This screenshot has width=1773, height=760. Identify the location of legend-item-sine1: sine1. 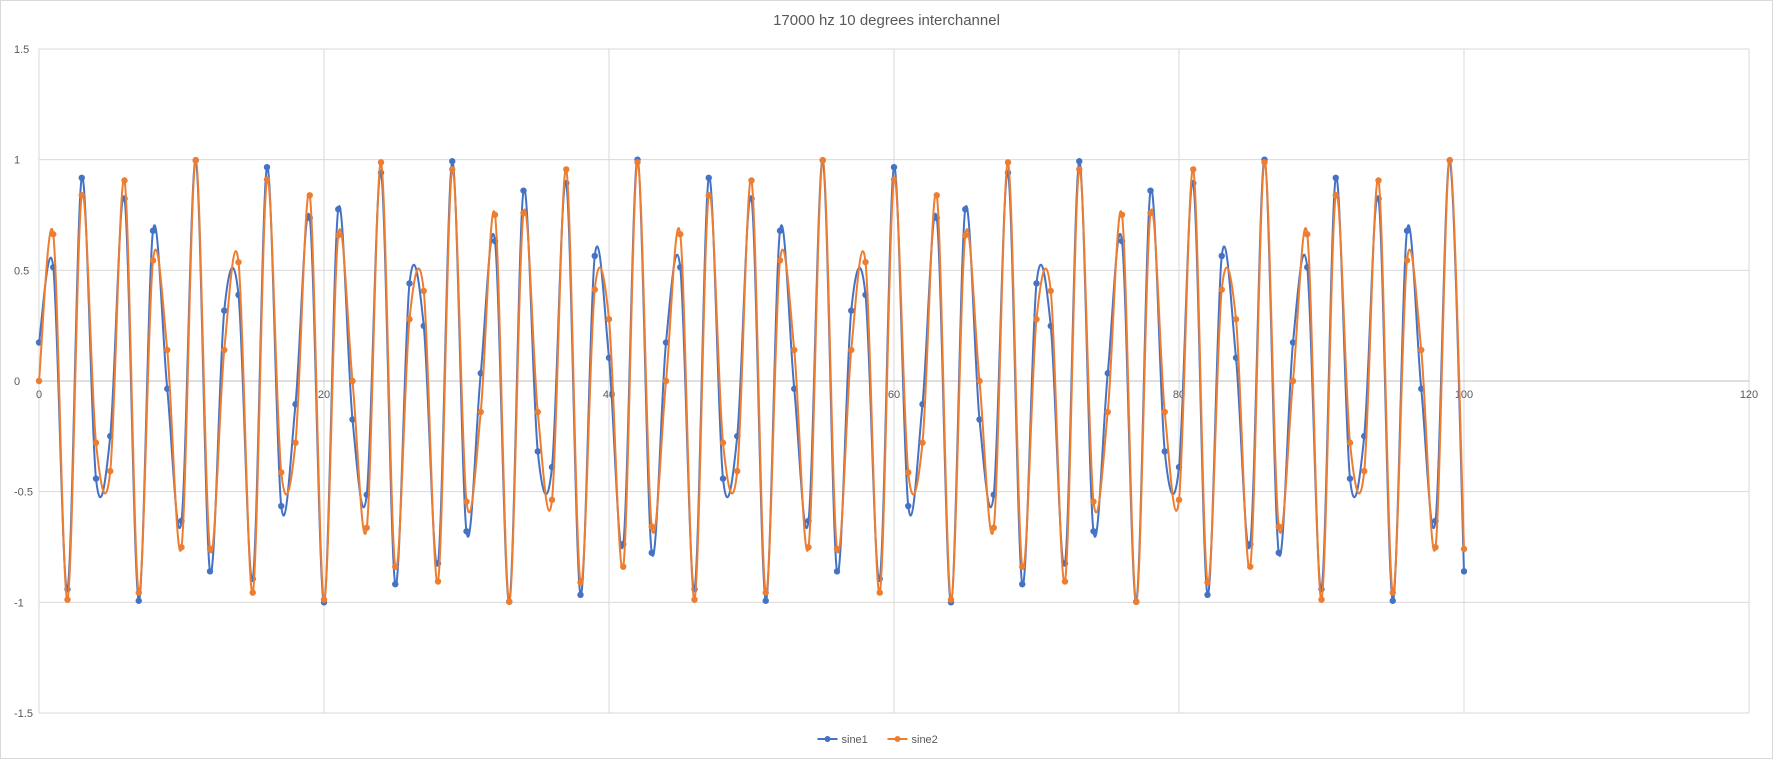
(842, 740).